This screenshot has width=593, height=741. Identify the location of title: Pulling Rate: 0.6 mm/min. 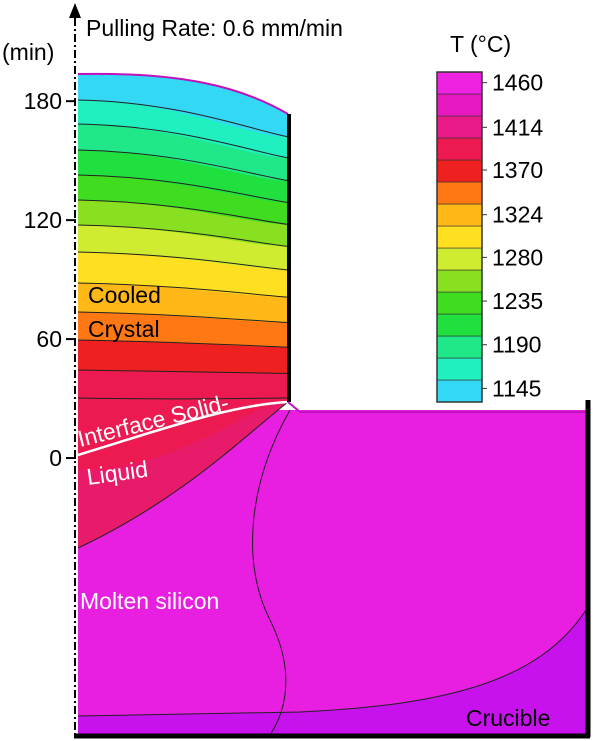
(214, 28).